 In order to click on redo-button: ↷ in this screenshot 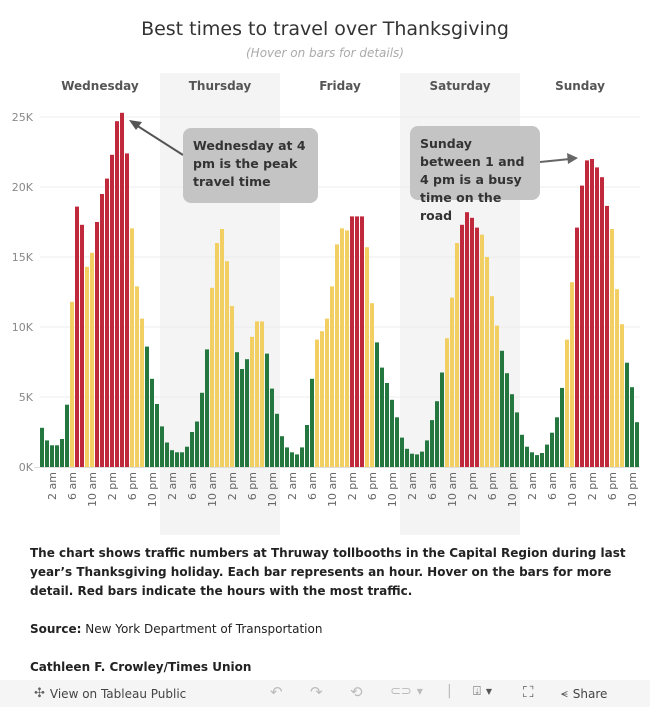, I will do `click(316, 692)`.